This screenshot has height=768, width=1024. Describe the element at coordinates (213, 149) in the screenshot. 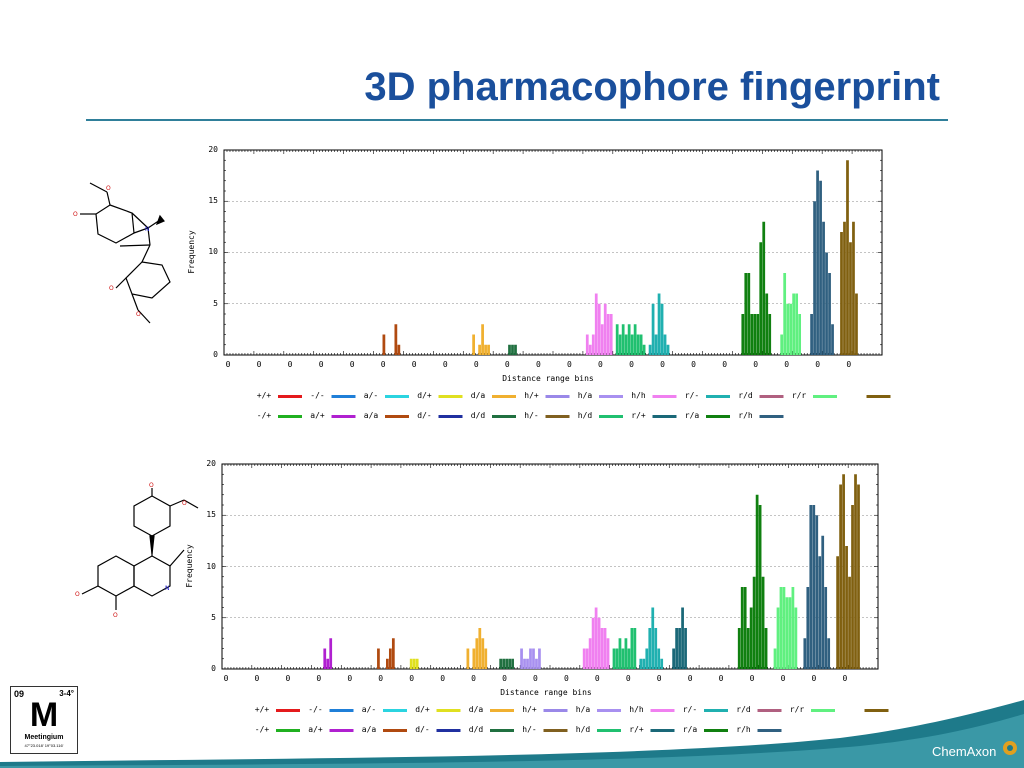

I see `y-tick-label: 20` at that location.